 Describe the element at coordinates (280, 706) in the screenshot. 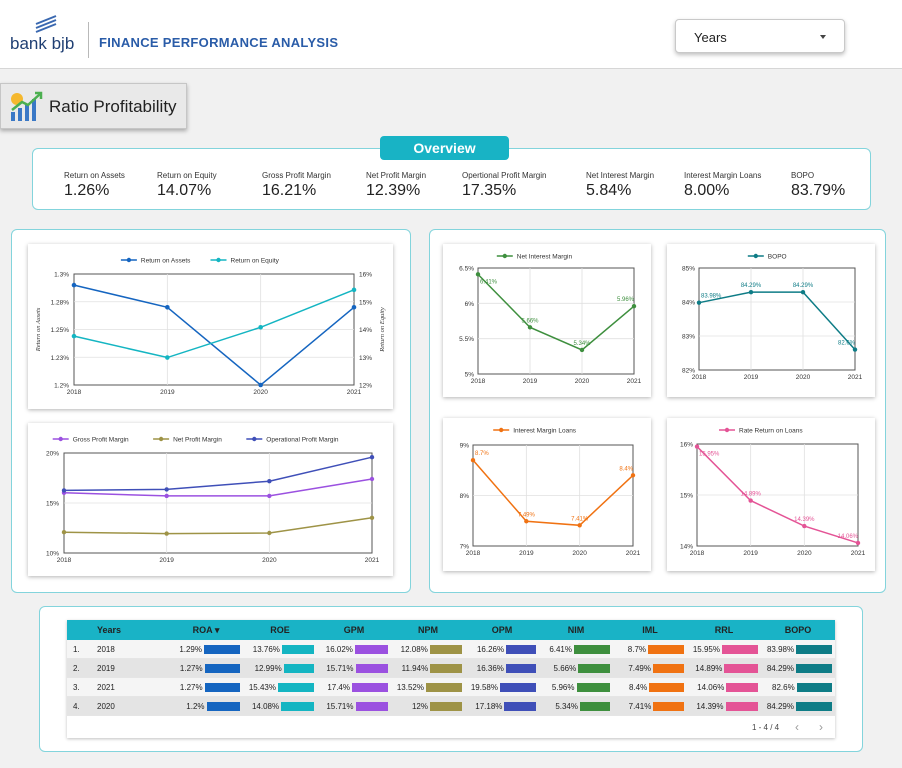

I see `table-cell-roe: 14.08%` at that location.